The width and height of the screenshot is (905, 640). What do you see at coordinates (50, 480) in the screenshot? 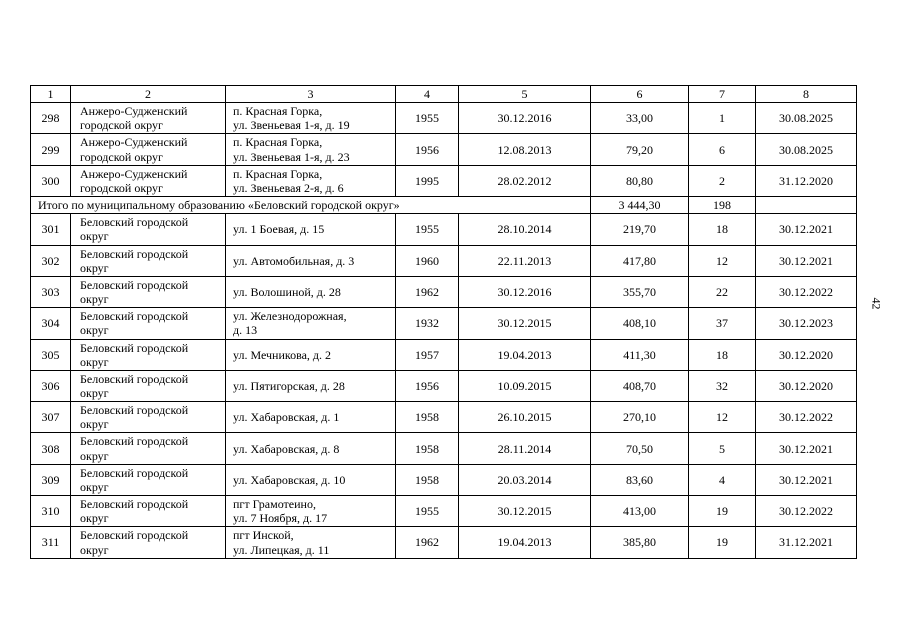
I see `cell-row-number: 309` at bounding box center [50, 480].